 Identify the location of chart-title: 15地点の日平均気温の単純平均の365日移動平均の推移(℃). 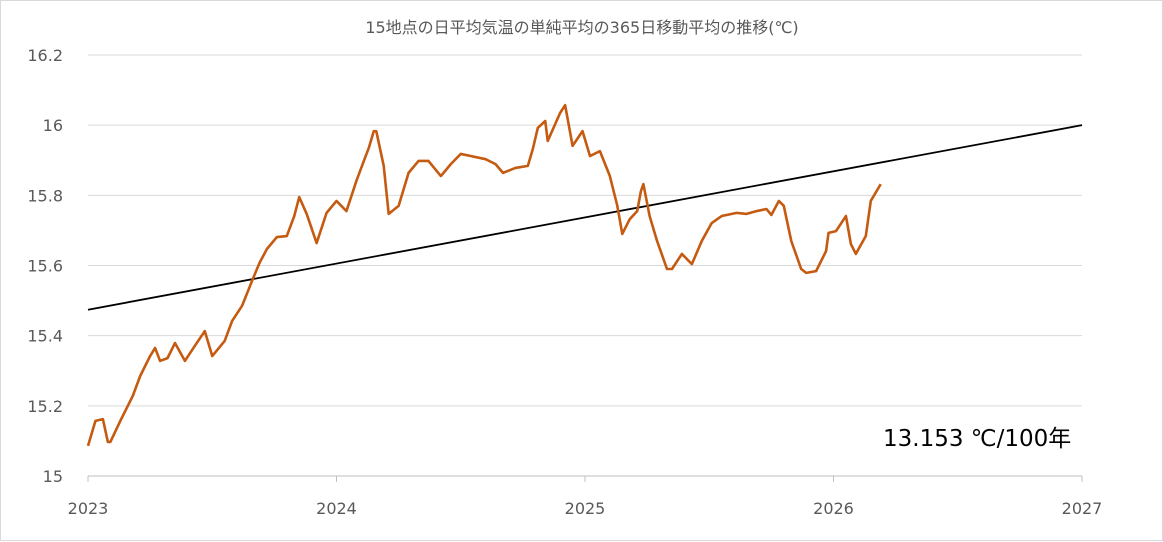
(581, 27).